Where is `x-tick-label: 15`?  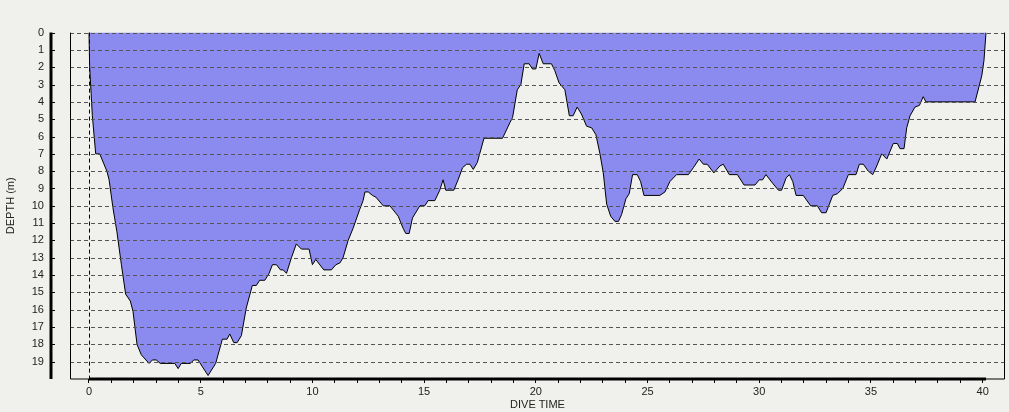
x-tick-label: 15 is located at coordinates (424, 390).